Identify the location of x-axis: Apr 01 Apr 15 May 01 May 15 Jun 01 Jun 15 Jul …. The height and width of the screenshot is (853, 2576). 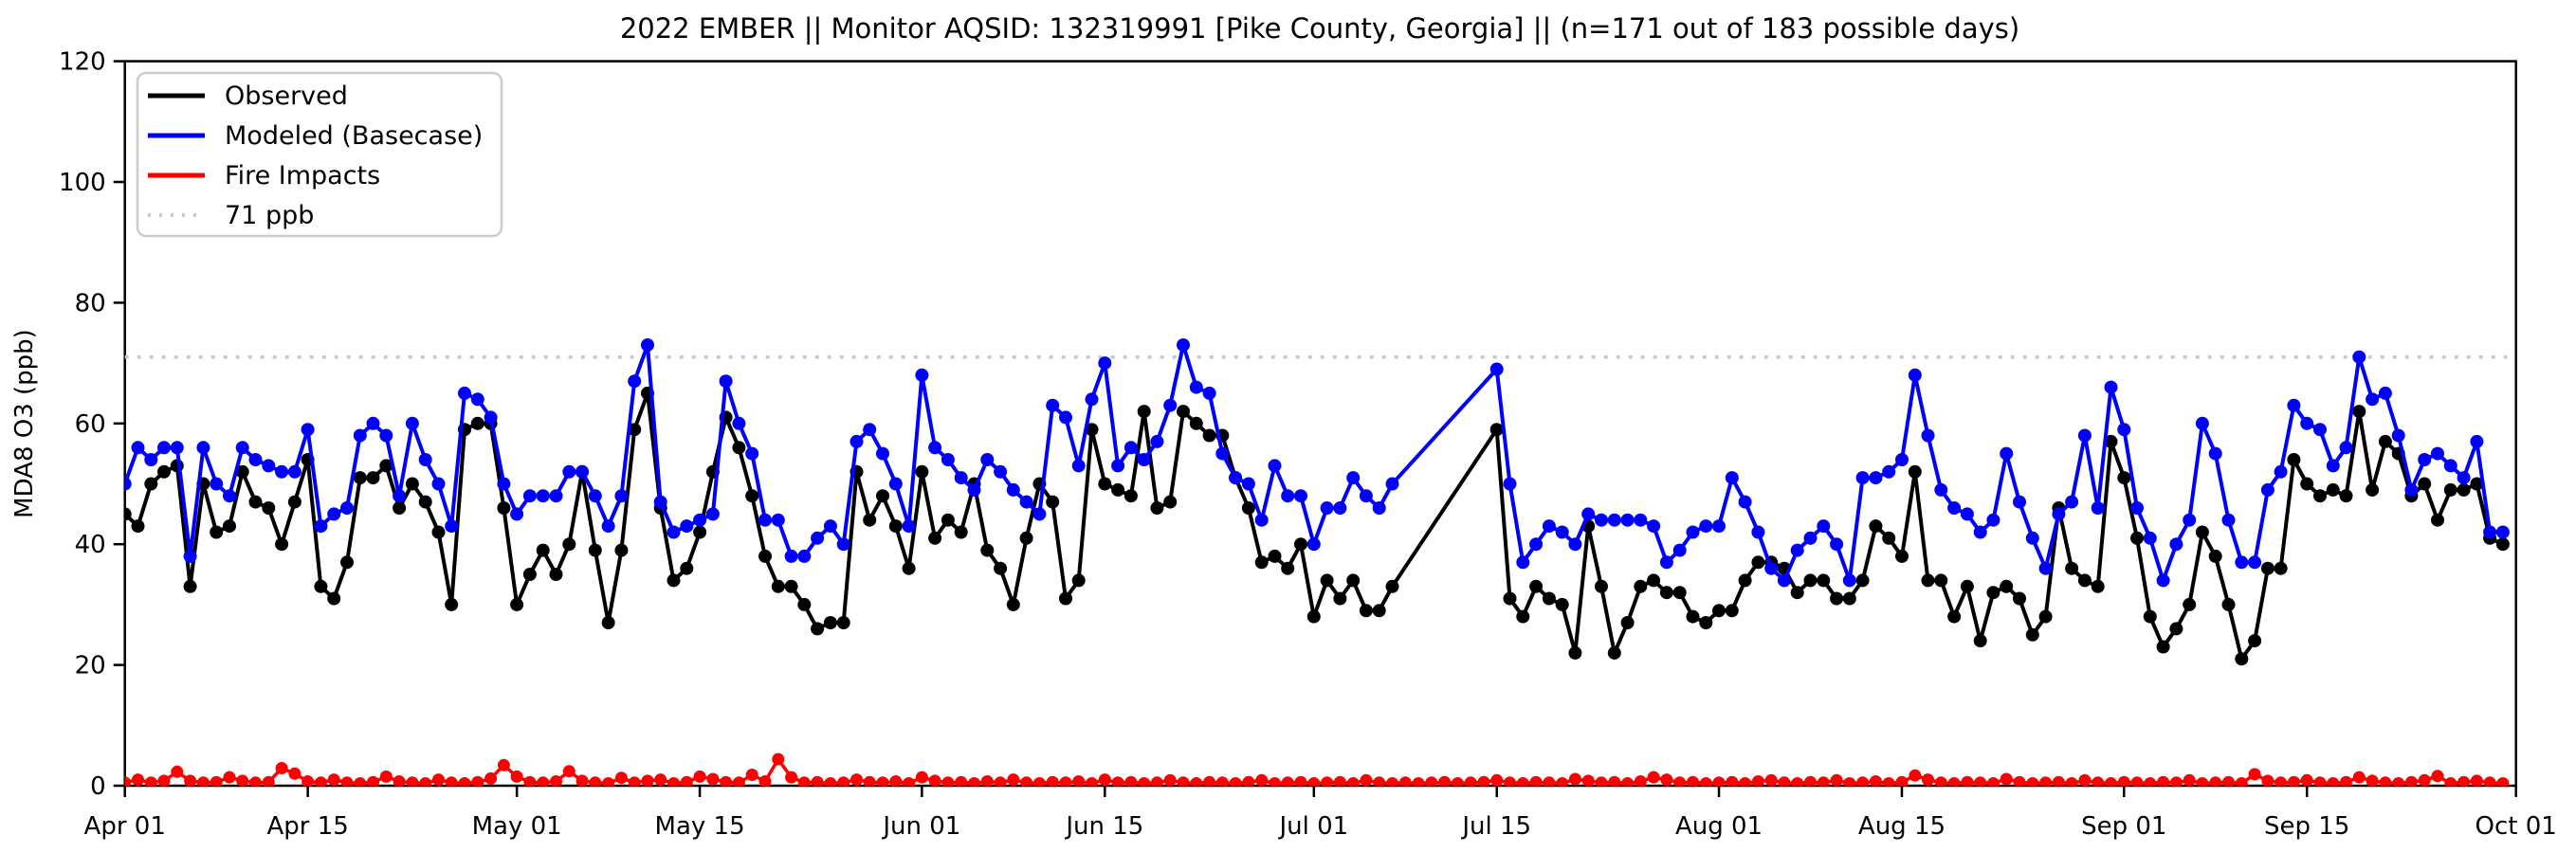
(1320, 813).